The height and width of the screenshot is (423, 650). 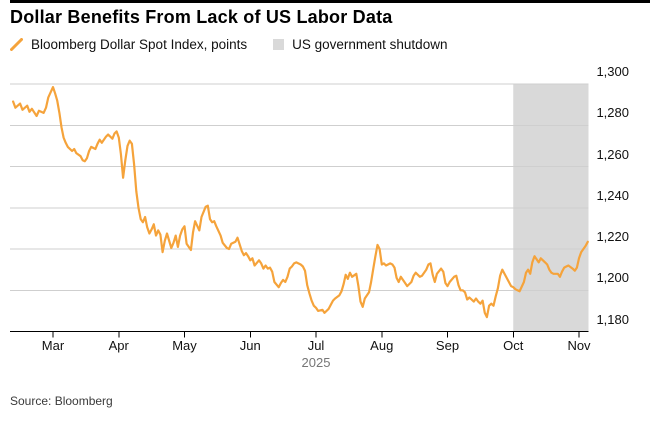 I want to click on x-axis-label: Oct, so click(x=513, y=345).